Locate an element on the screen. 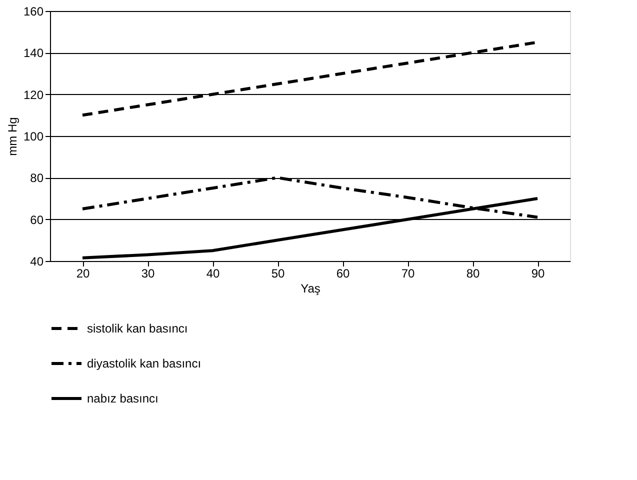 The height and width of the screenshot is (480, 637). x-axis-title: Yaş is located at coordinates (310, 289).